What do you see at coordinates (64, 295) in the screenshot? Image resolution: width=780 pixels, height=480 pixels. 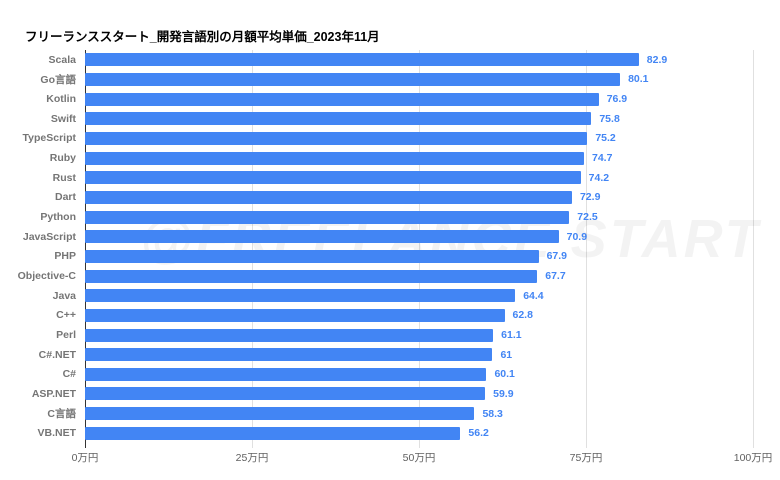 I see `category-label: Java` at bounding box center [64, 295].